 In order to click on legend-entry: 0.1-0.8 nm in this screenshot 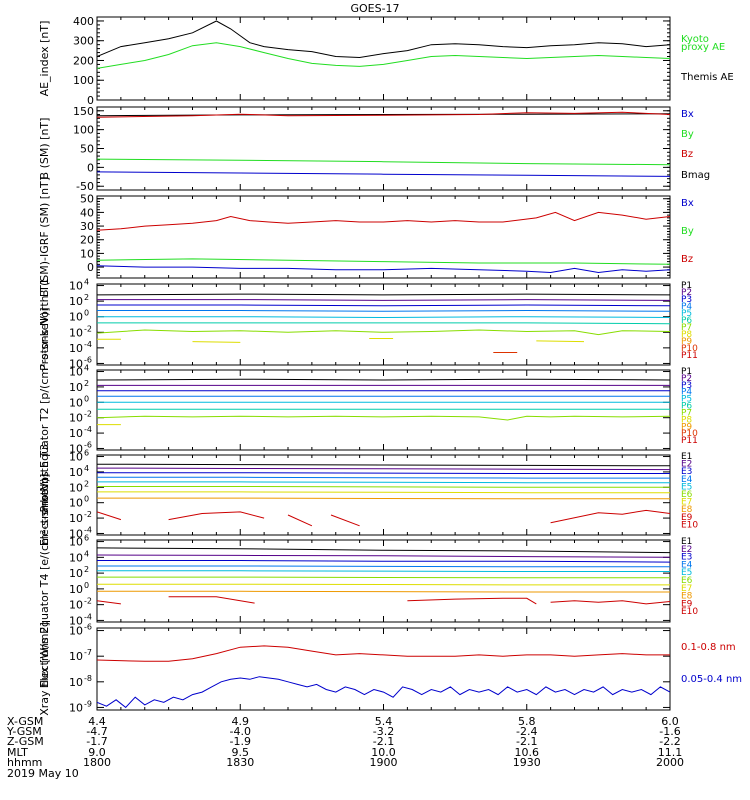, I will do `click(708, 647)`.